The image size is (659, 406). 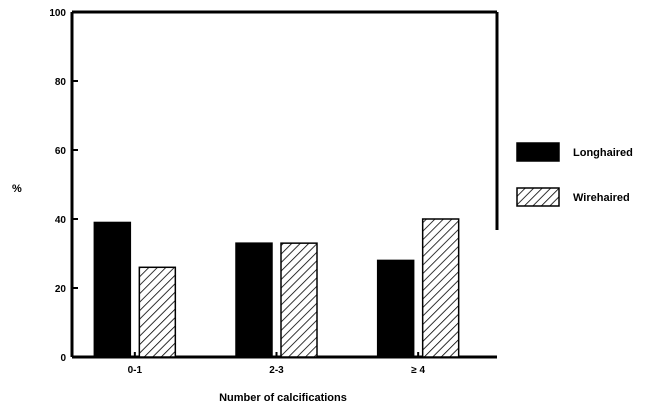 I want to click on y-tick-label: 40, so click(x=61, y=220).